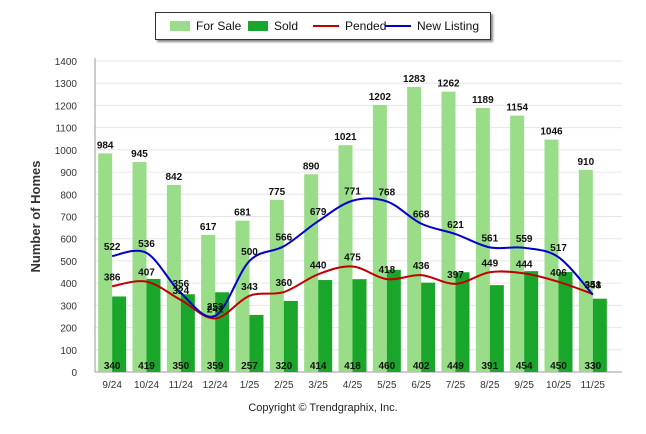  What do you see at coordinates (66, 84) in the screenshot?
I see `y-tick-label: 1300` at bounding box center [66, 84].